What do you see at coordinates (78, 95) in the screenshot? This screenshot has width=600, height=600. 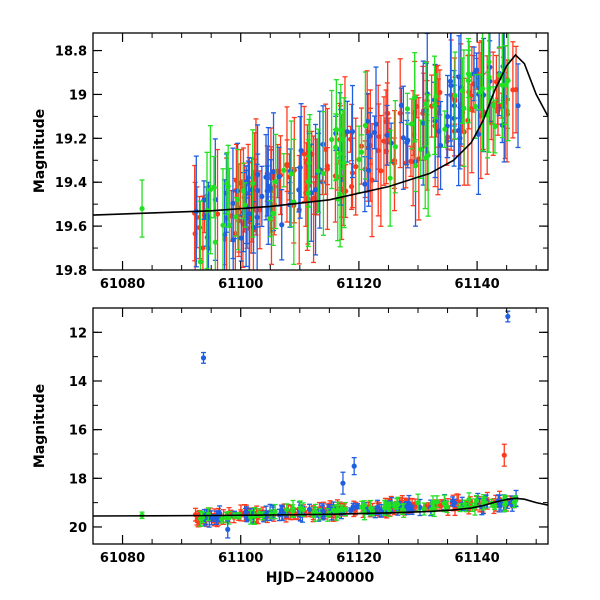 I see `y-tick-label: 19` at bounding box center [78, 95].